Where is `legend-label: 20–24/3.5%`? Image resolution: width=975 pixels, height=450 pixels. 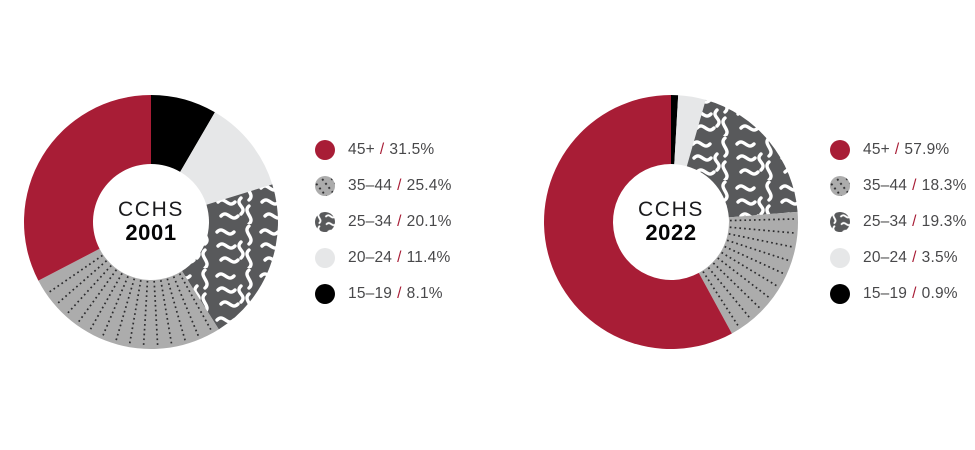
legend-label: 20–24/3.5% is located at coordinates (910, 258).